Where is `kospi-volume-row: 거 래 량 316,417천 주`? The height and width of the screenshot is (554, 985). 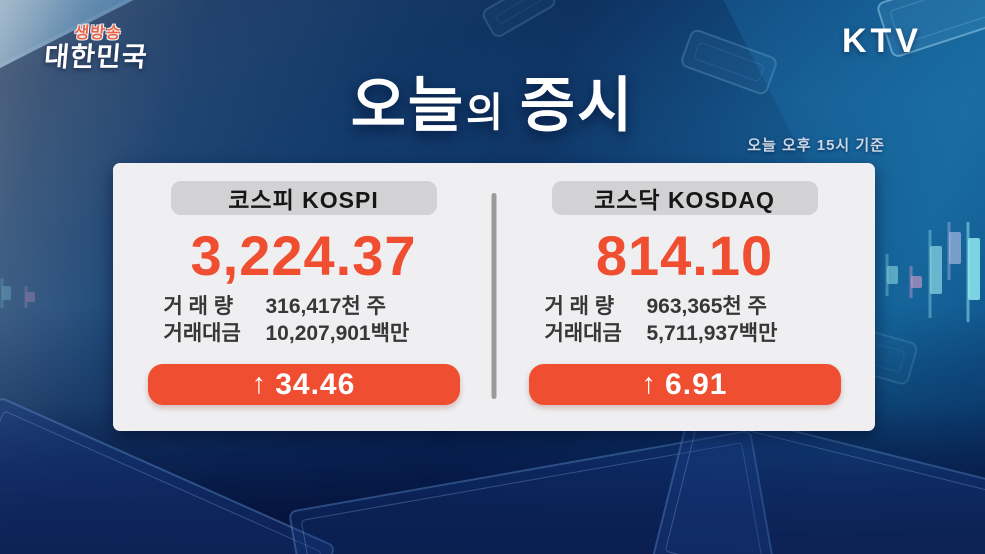 kospi-volume-row: 거 래 량 316,417천 주 is located at coordinates (304, 306).